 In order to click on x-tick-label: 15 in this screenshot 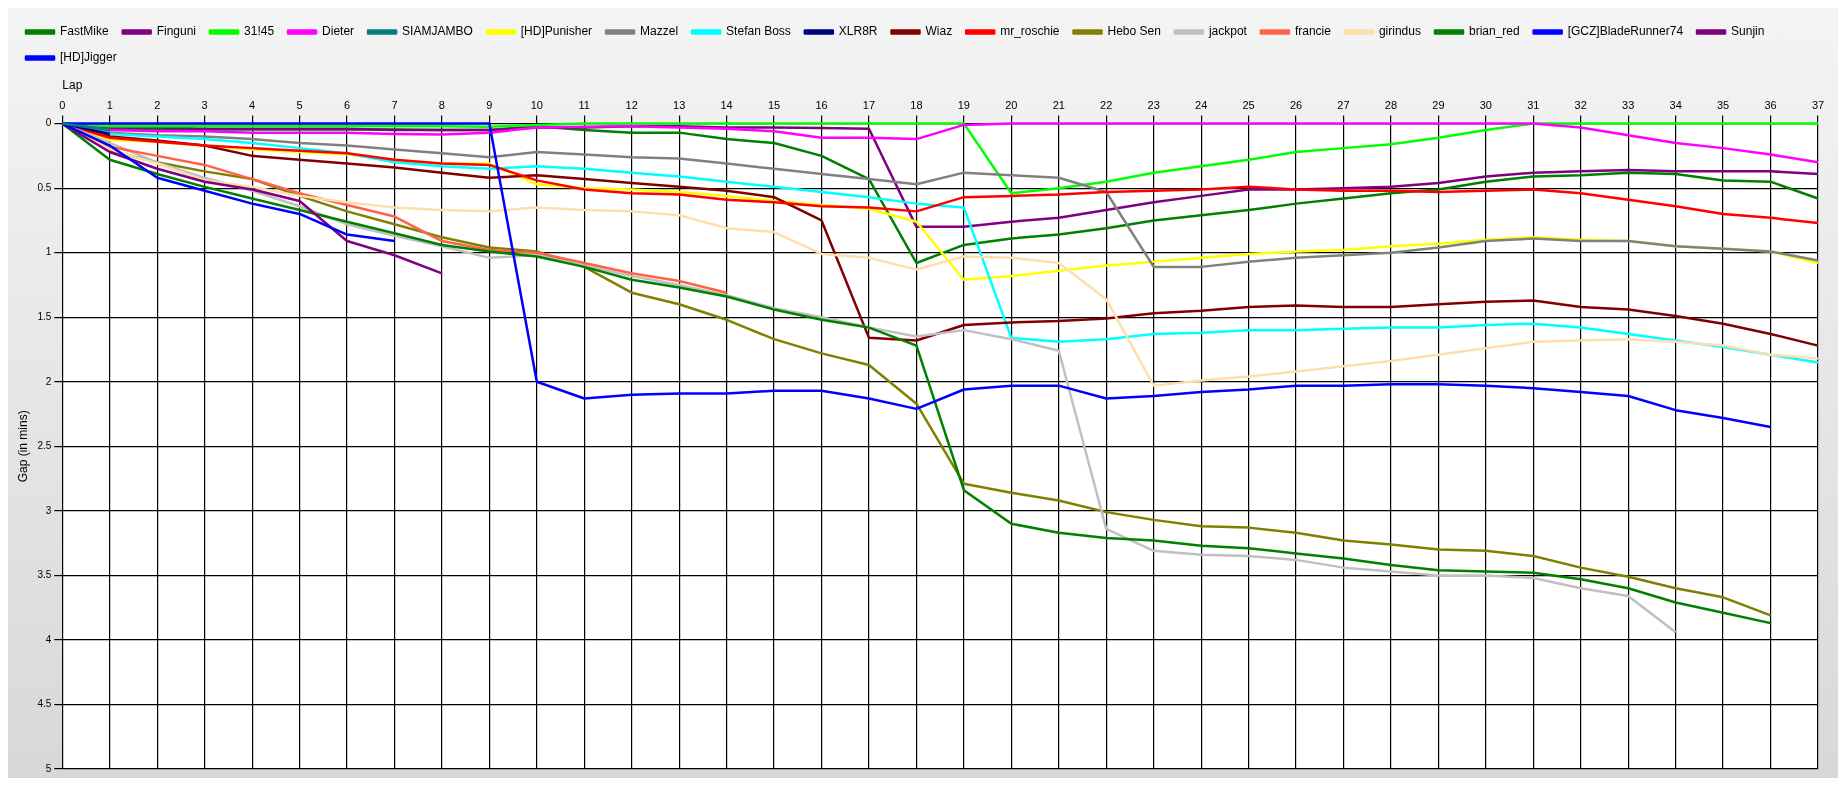, I will do `click(774, 105)`.